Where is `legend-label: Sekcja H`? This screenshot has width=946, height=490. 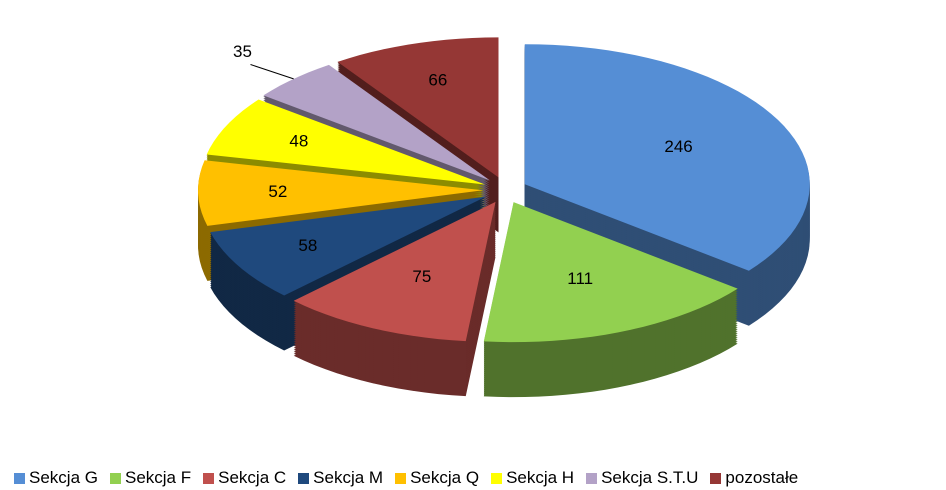 legend-label: Sekcja H is located at coordinates (540, 477).